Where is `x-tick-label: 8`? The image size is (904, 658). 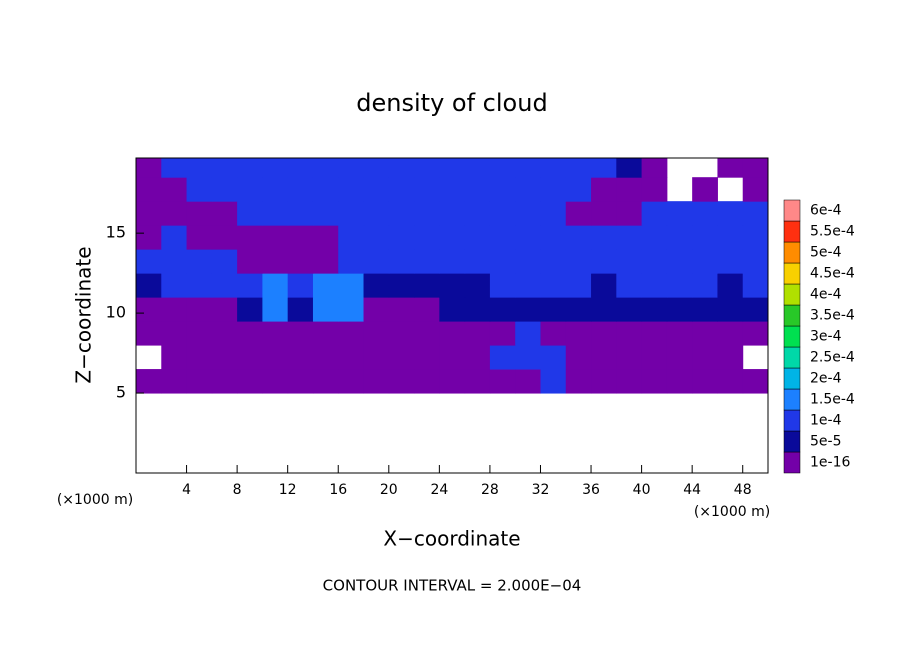 x-tick-label: 8 is located at coordinates (237, 490).